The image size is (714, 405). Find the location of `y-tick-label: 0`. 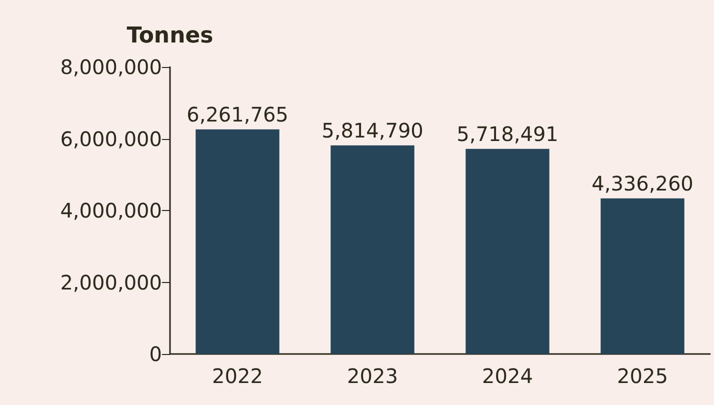

y-tick-label: 0 is located at coordinates (155, 354).